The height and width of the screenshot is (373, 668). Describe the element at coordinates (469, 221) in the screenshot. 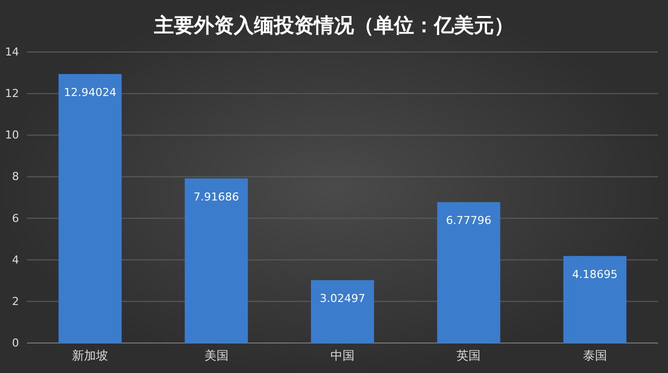

I see `data-label: 6.77796` at that location.